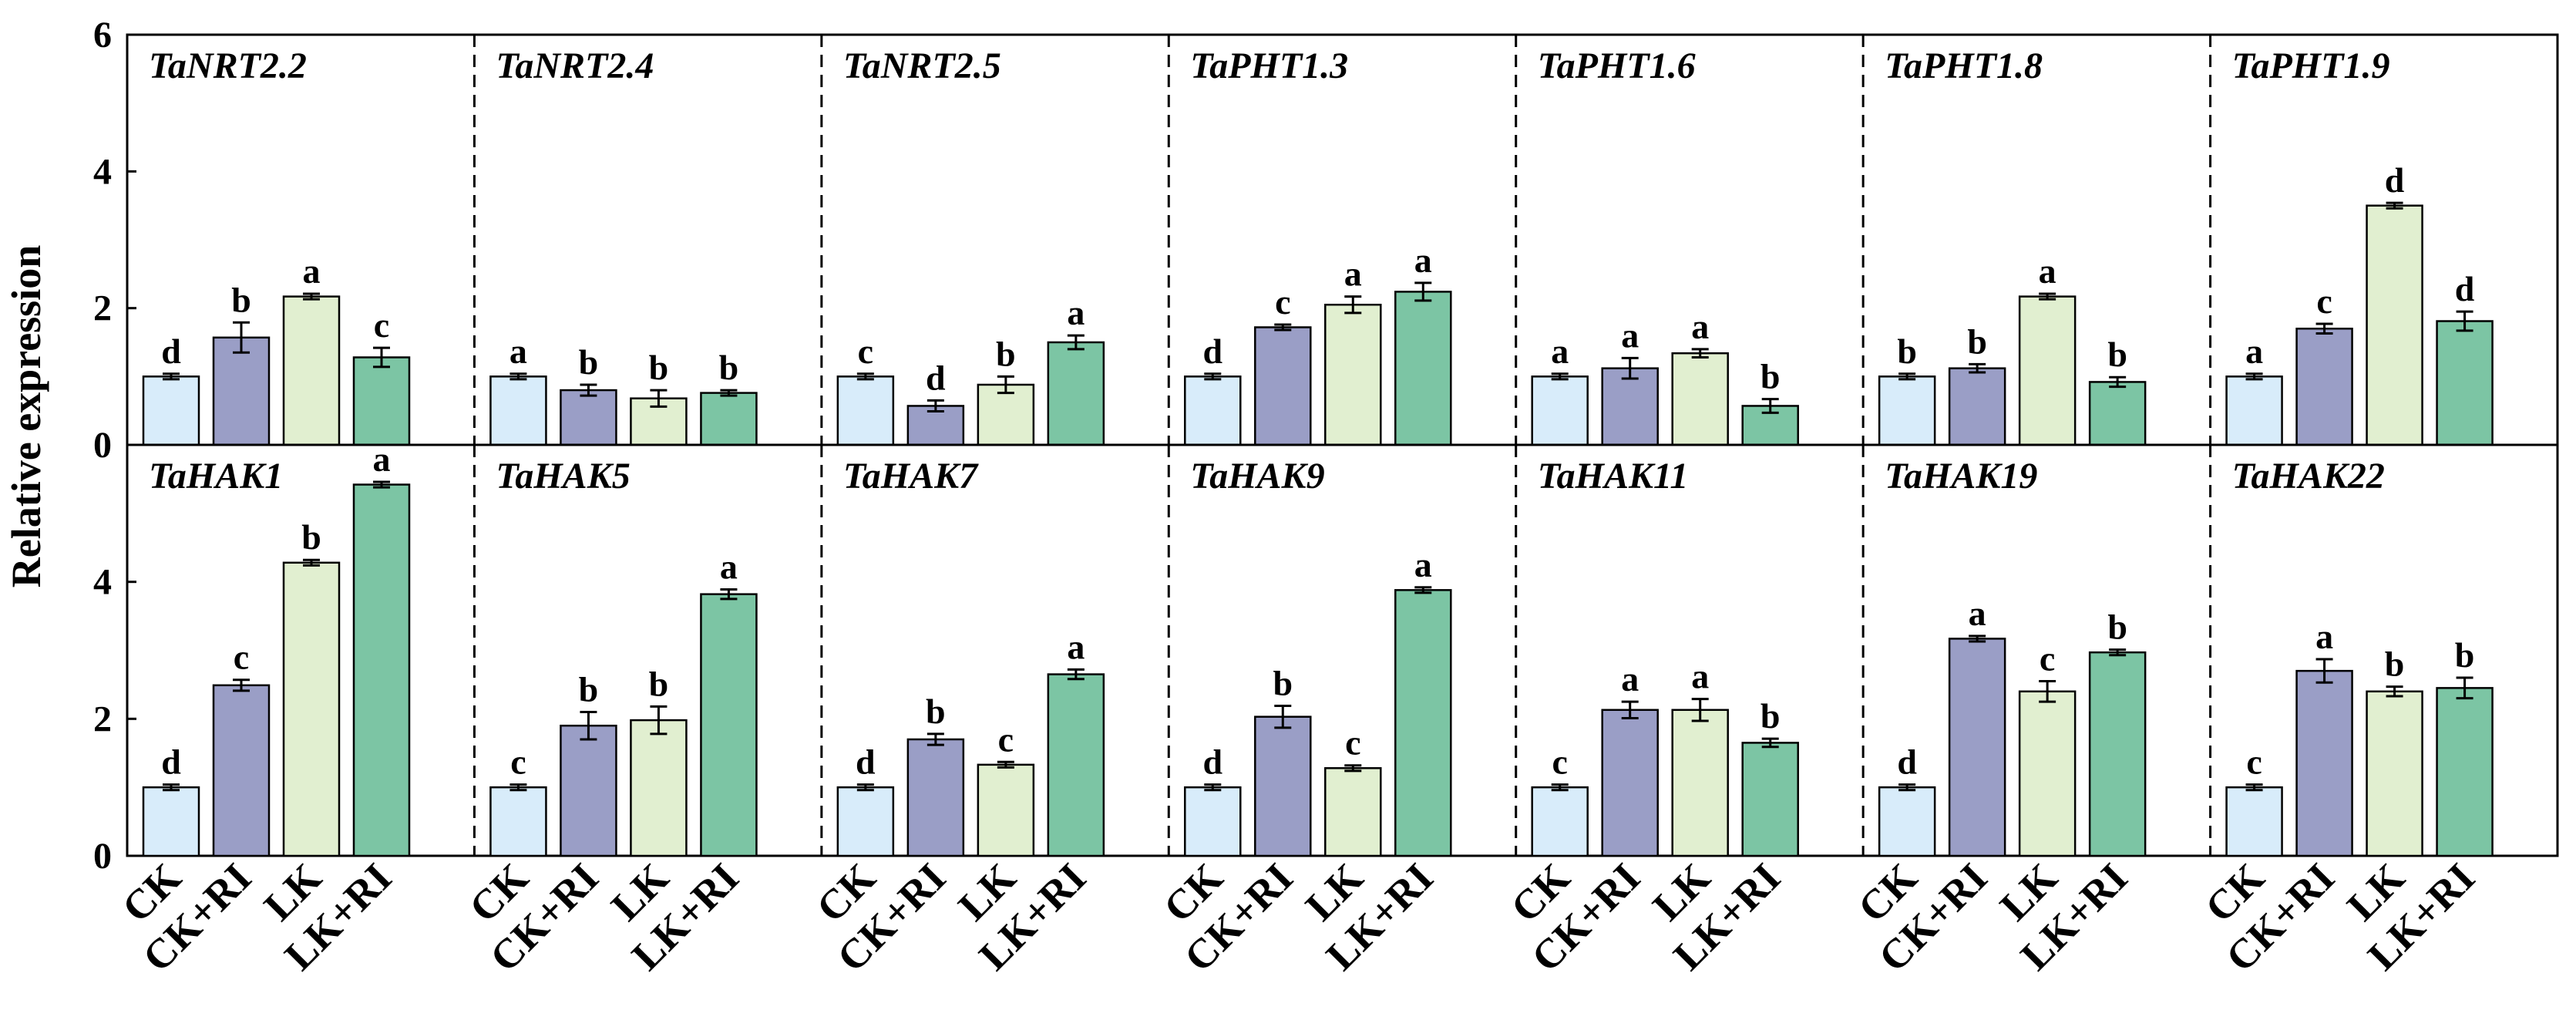  Describe the element at coordinates (1269, 65) in the screenshot. I see `gene-title: TaPHT1.3` at that location.